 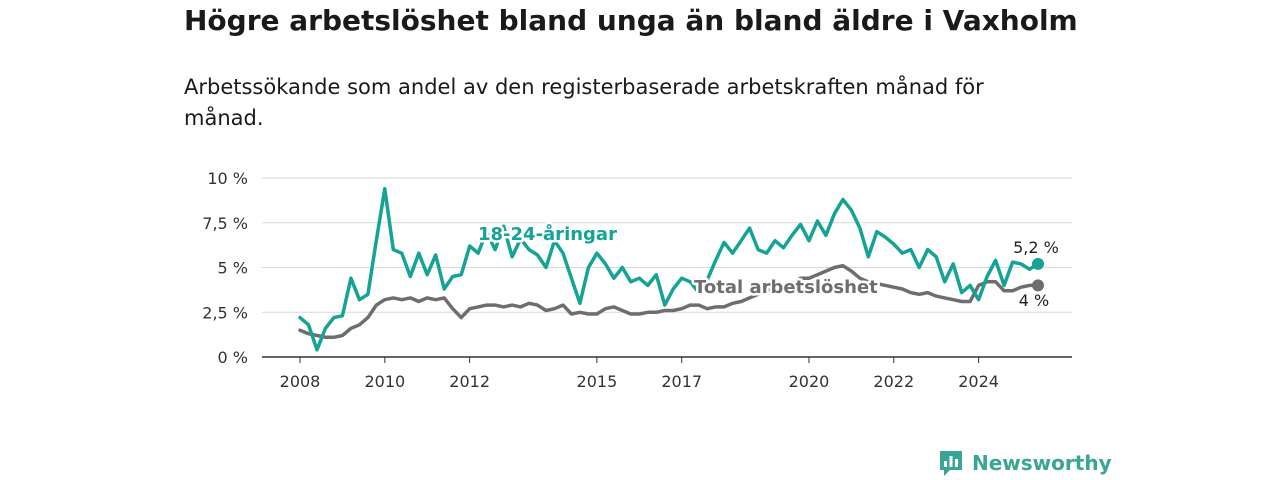 I want to click on newsworthy-logo-icon, so click(x=951, y=463).